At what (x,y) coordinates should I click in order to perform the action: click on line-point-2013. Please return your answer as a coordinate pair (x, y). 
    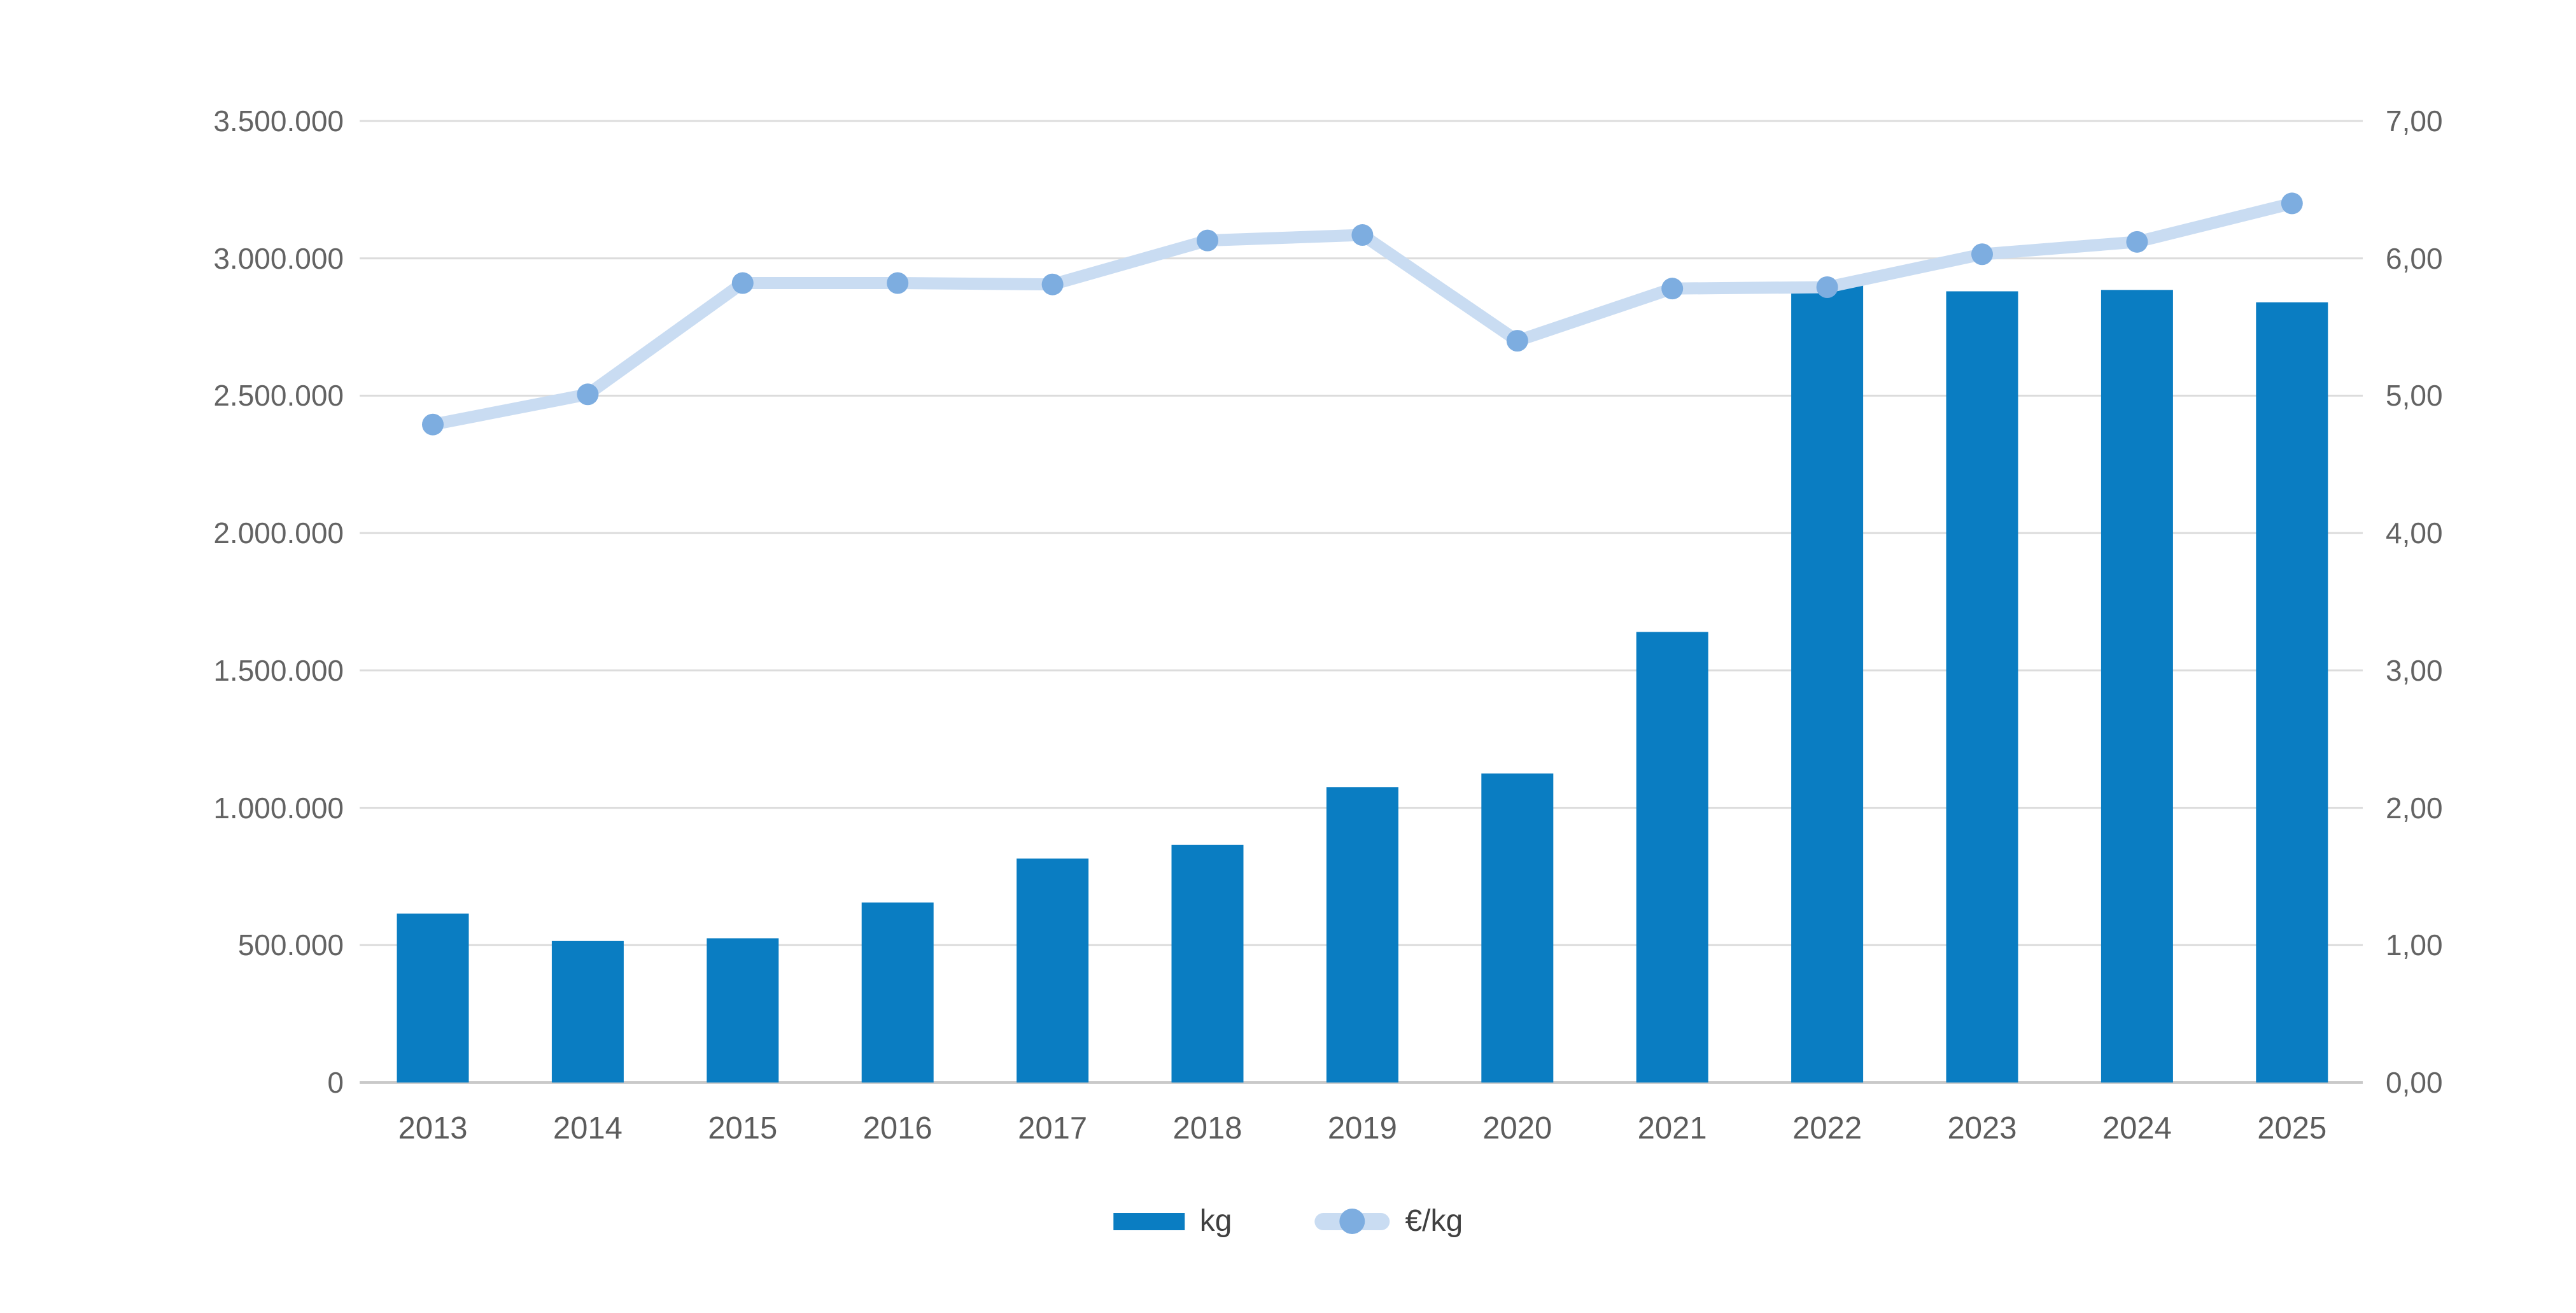
    Looking at the image, I should click on (433, 424).